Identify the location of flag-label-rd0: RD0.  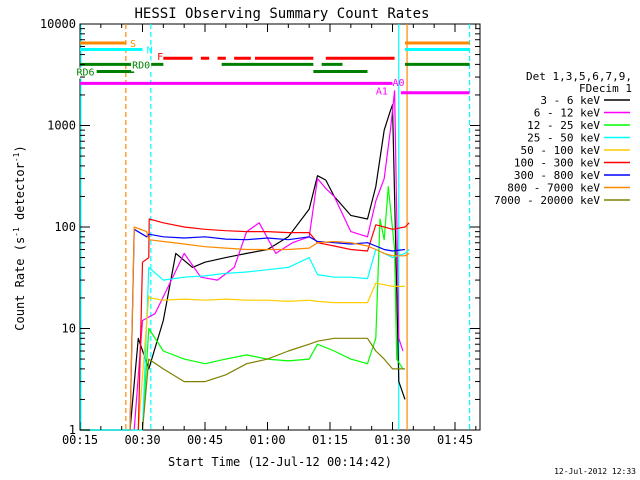
(141, 65).